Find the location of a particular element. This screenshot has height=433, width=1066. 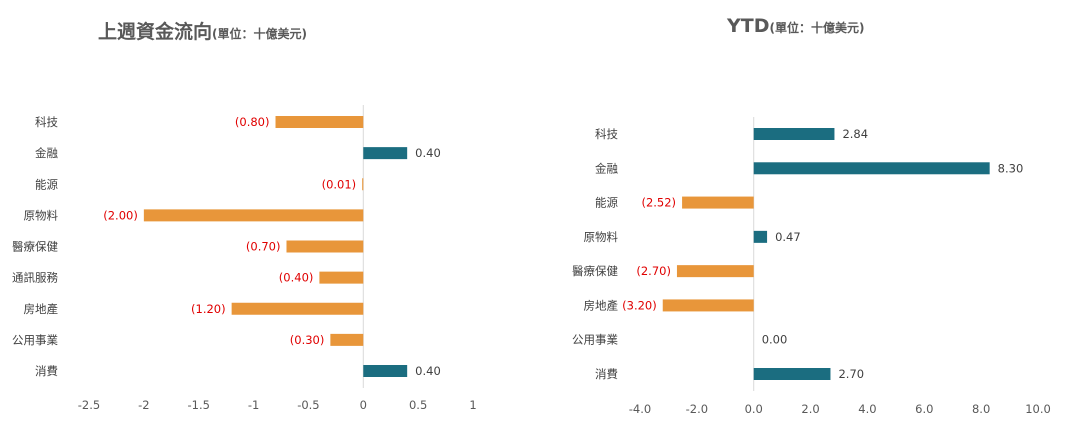

x-tick-label: 0.0 is located at coordinates (754, 409).